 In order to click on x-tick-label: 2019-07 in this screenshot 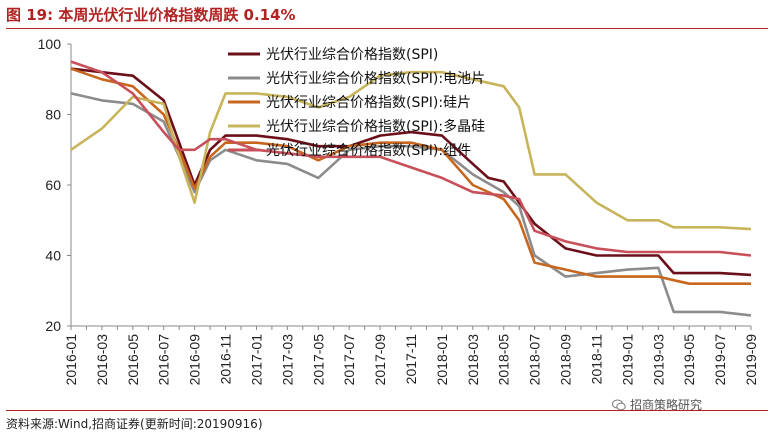, I will do `click(720, 360)`.